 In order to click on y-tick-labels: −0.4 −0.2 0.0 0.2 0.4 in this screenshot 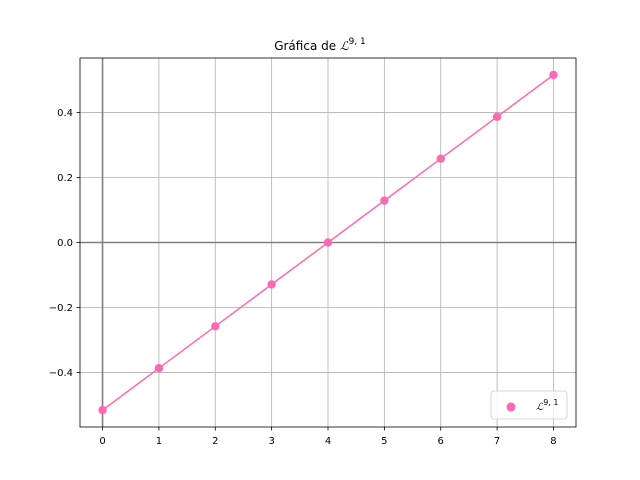, I will do `click(61, 243)`.